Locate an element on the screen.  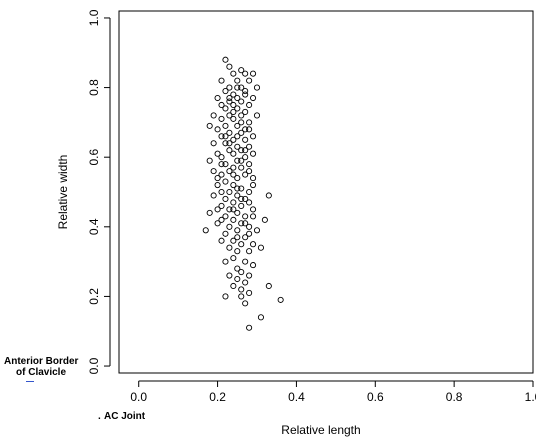
x-tick-label: 0.6 is located at coordinates (375, 397).